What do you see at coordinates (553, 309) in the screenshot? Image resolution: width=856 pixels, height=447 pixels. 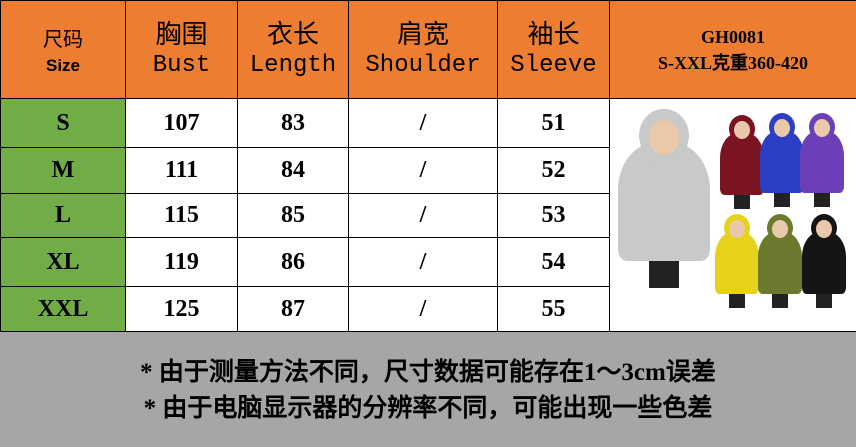 I see `sleeve-cell: 55` at bounding box center [553, 309].